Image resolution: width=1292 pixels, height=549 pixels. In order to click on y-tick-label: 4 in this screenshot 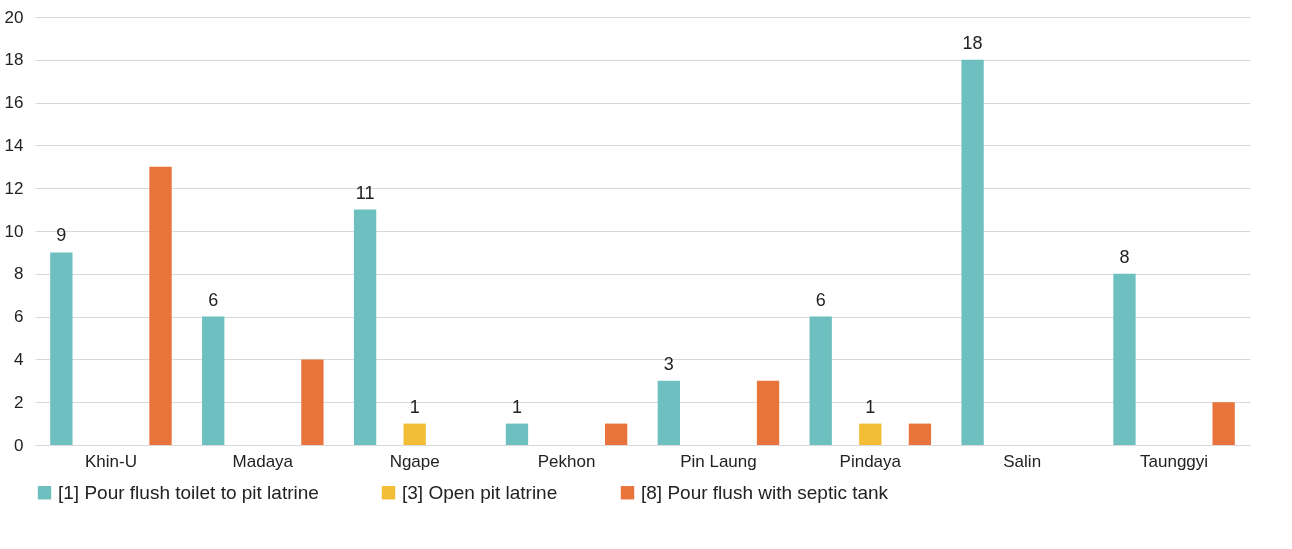, I will do `click(19, 359)`.